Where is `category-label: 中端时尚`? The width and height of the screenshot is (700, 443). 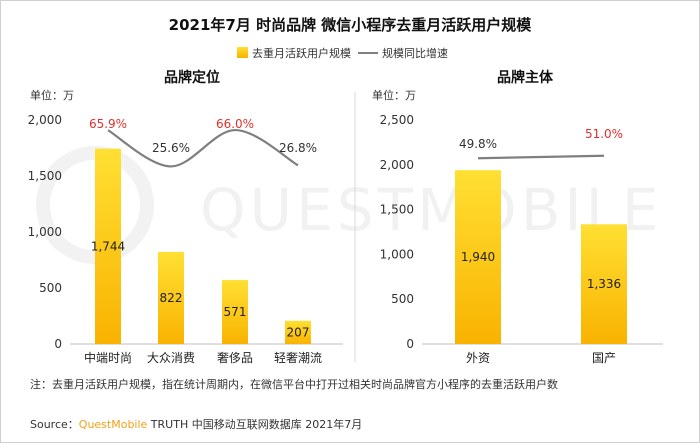 category-label: 中端时尚 is located at coordinates (108, 357).